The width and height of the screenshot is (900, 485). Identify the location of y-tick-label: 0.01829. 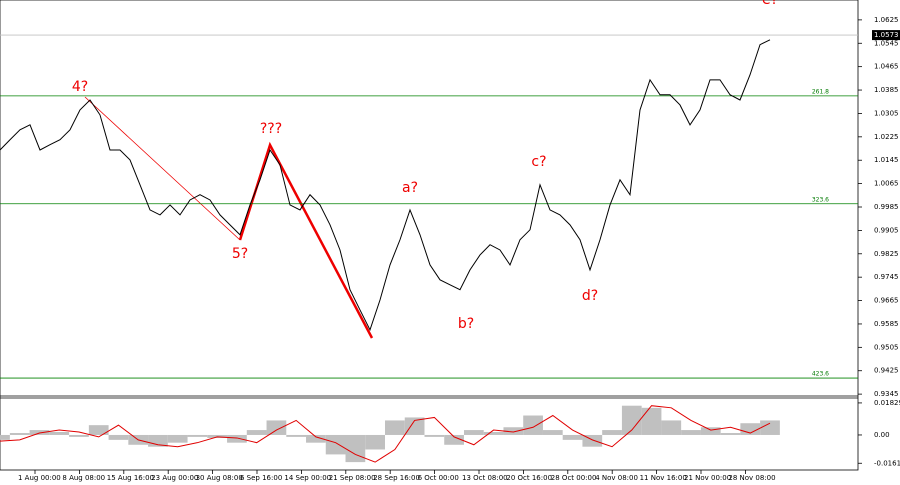
(887, 403).